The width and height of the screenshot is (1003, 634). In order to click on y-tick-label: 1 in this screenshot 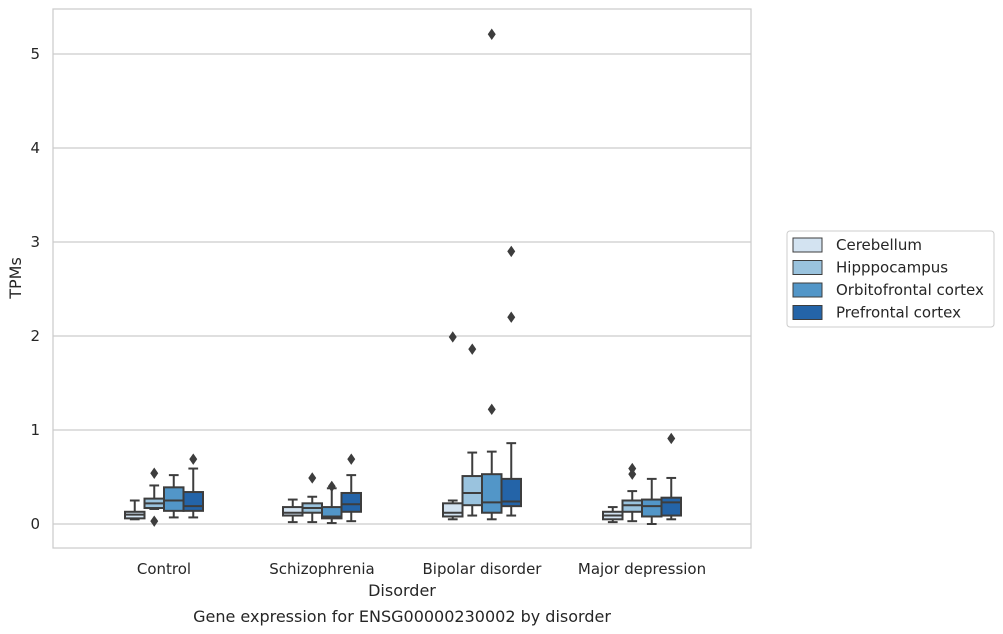, I will do `click(35, 430)`.